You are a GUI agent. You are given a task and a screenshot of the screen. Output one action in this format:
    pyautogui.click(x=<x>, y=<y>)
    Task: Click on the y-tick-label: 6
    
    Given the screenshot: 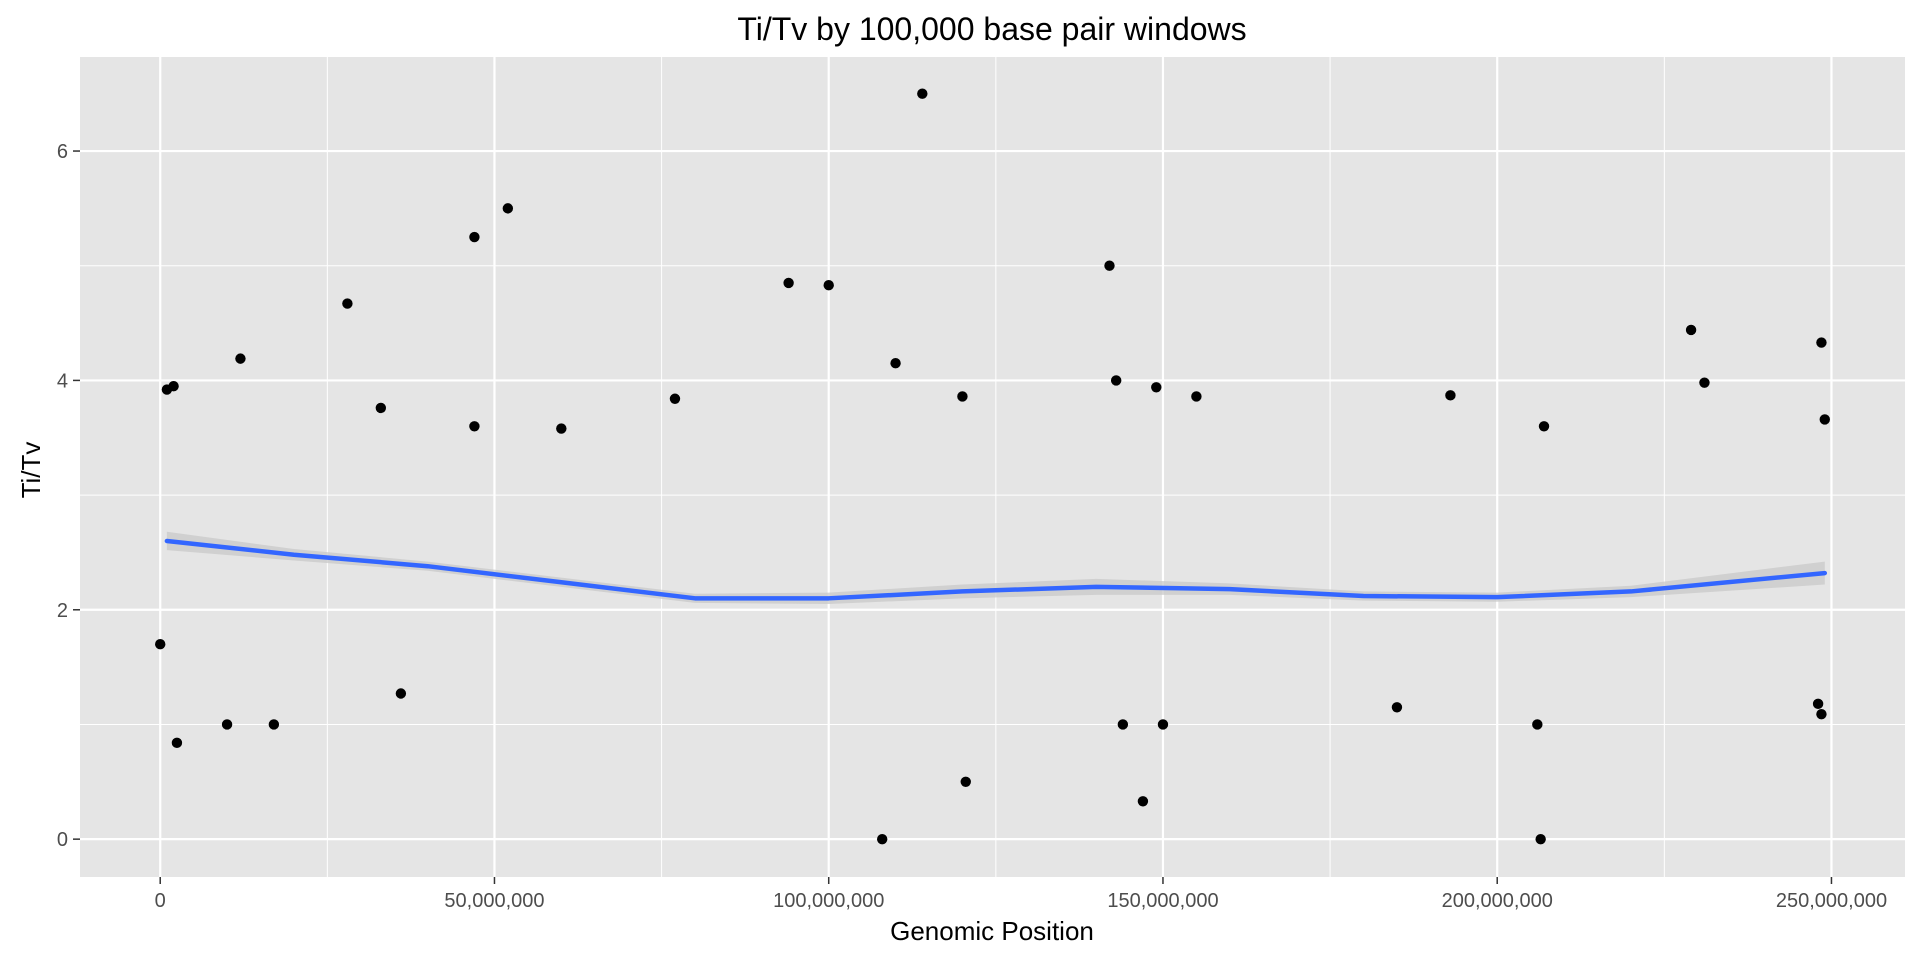 What is the action you would take?
    pyautogui.click(x=62, y=152)
    